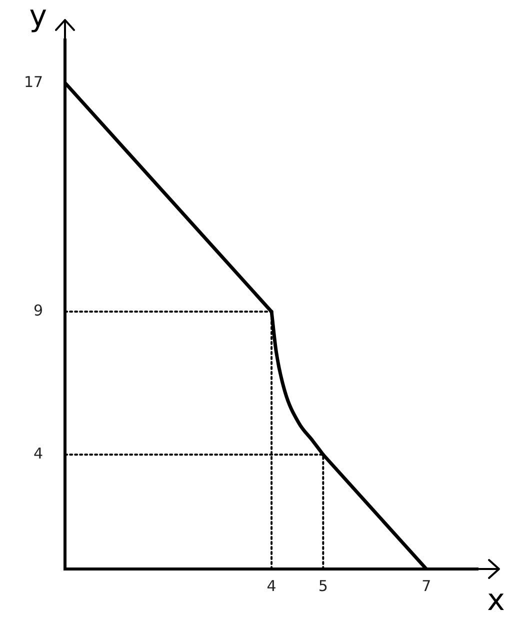 The height and width of the screenshot is (619, 523). What do you see at coordinates (496, 600) in the screenshot?
I see `x-axis-title: x` at bounding box center [496, 600].